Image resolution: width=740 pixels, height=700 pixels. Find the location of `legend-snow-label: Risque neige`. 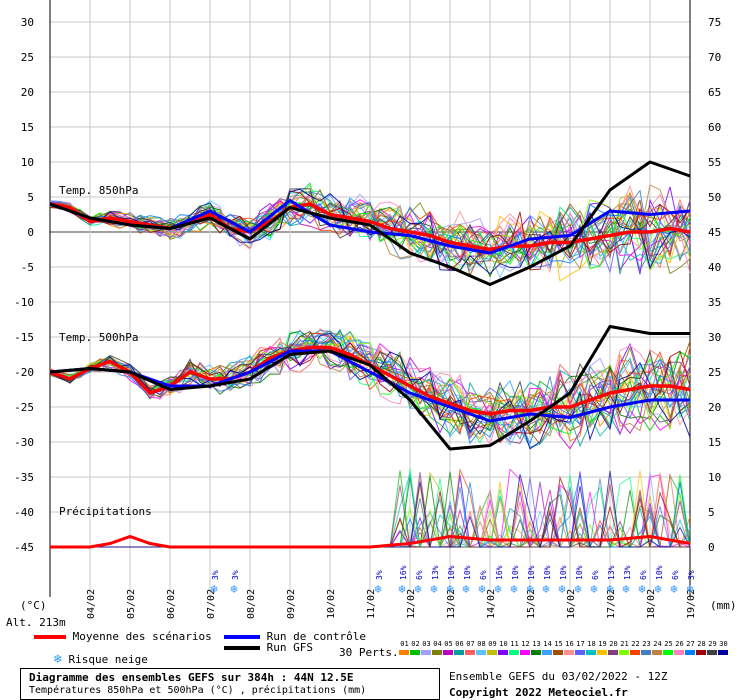

legend-snow-label: Risque neige is located at coordinates (108, 659).